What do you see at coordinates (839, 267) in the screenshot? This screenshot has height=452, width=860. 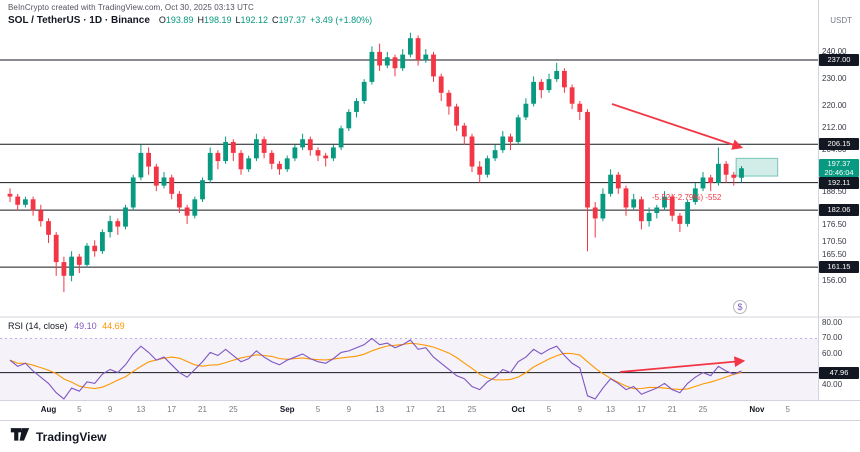 I see `price-level-badge: 161.15` at bounding box center [839, 267].